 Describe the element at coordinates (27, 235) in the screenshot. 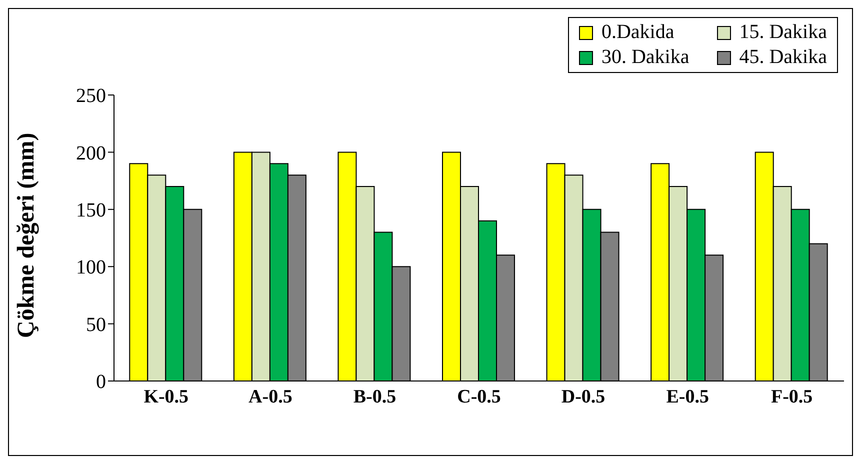

I see `y-axis-title: Çökme değeri (mm)` at that location.